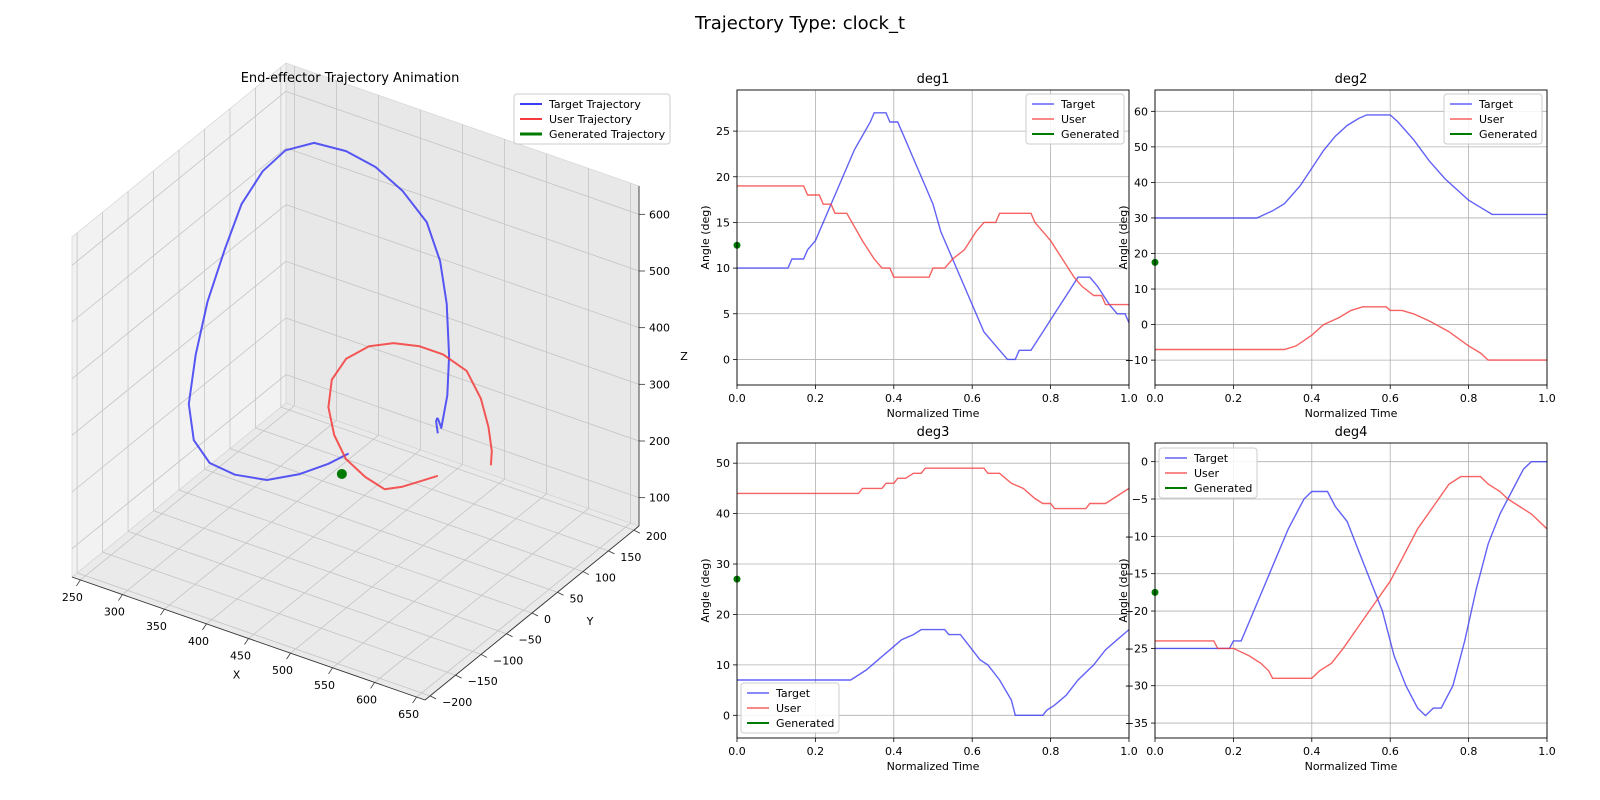  I want to click on subplot-title: deg1, so click(933, 79).